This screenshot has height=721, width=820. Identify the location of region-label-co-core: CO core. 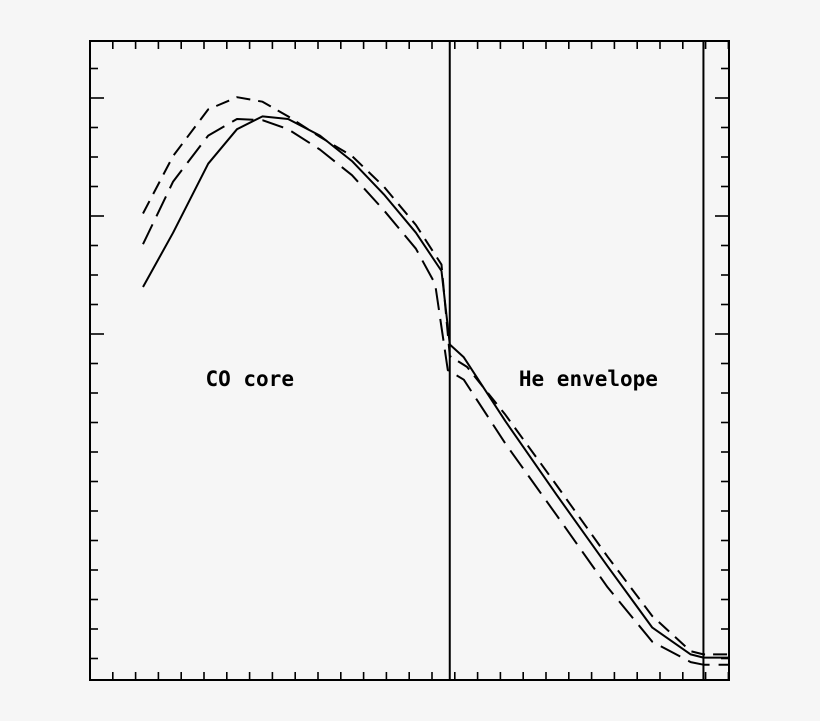
(249, 379).